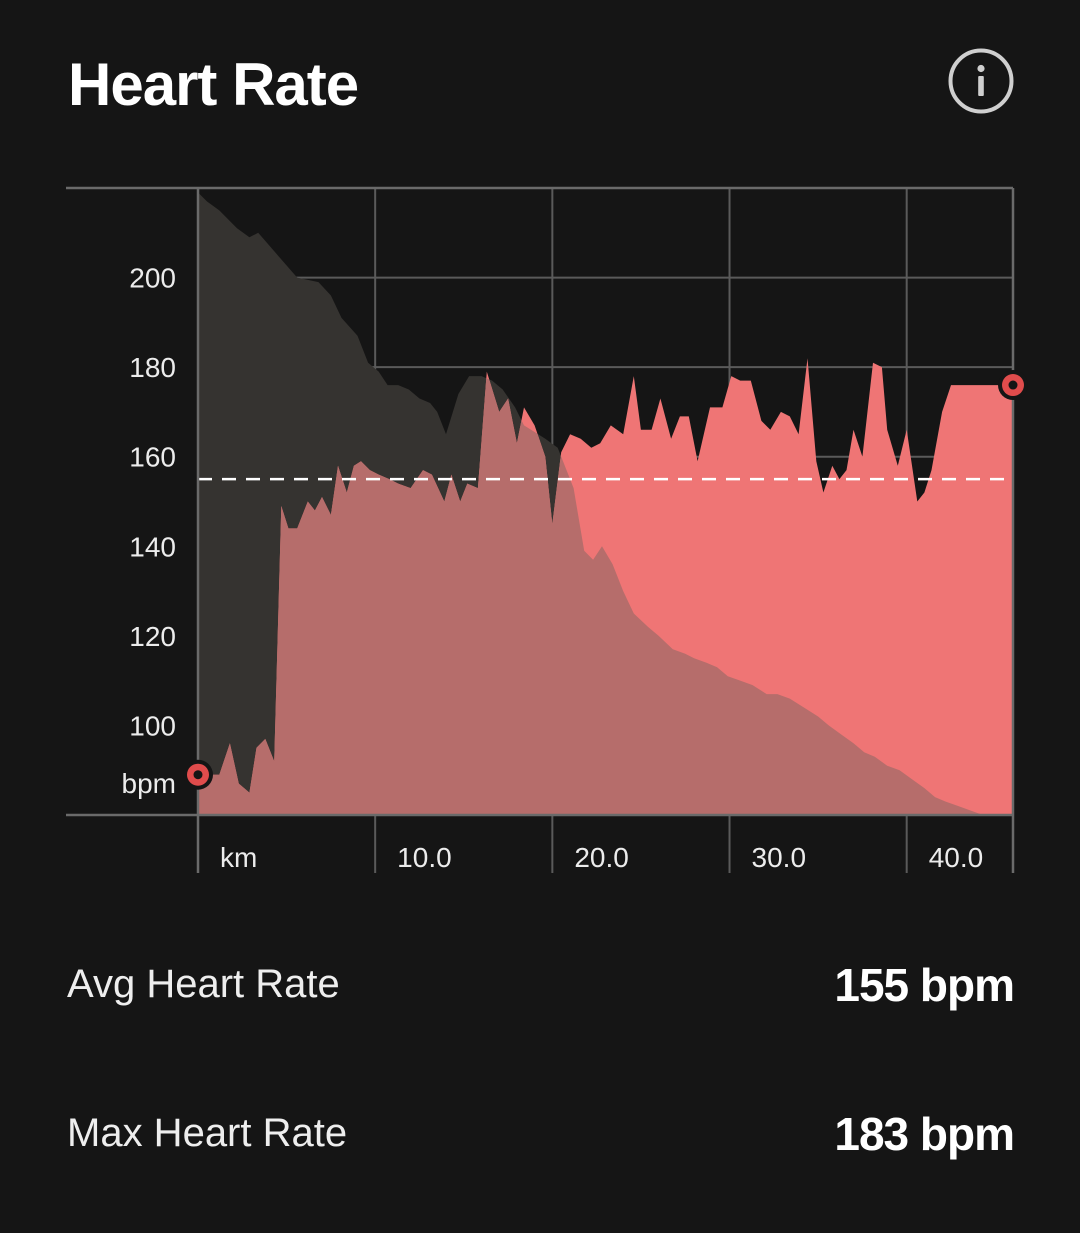  Describe the element at coordinates (152, 457) in the screenshot. I see `y-tick-label: 160` at that location.